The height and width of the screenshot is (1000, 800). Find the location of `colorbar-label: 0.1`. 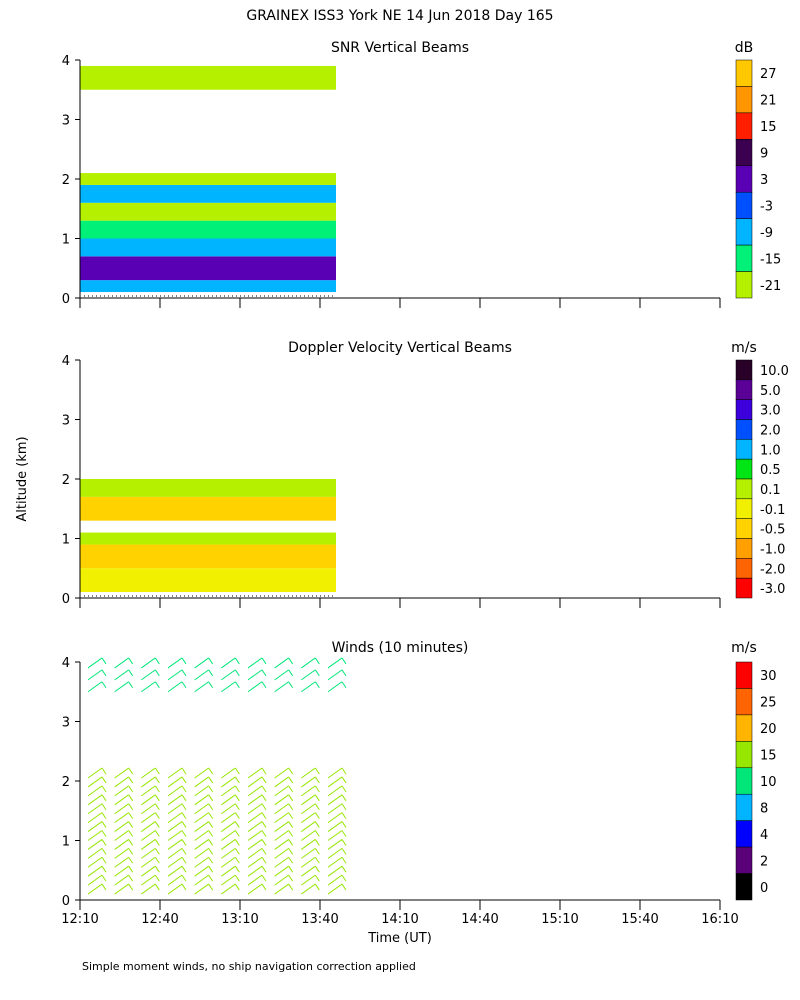

colorbar-label: 0.1 is located at coordinates (770, 490).